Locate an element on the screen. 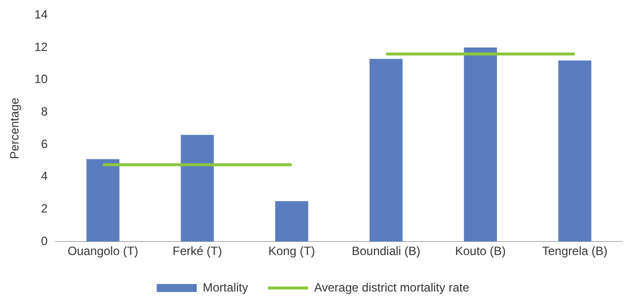 This screenshot has height=304, width=632. x-tick-label: Ferké (T) is located at coordinates (197, 251).